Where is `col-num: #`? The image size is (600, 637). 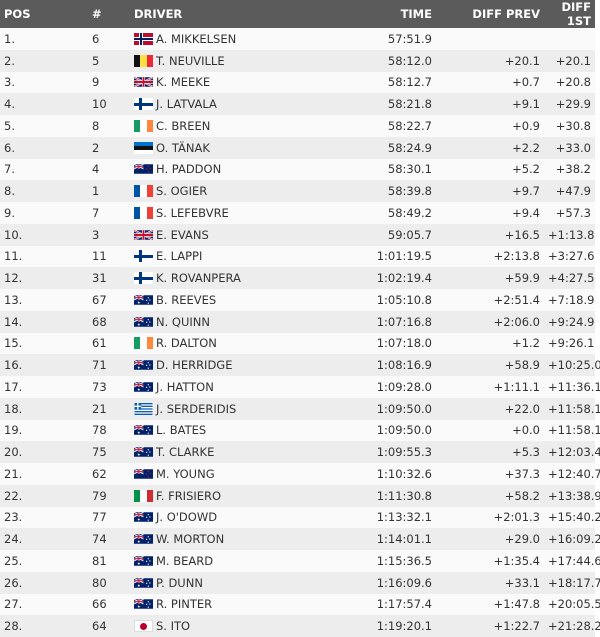 col-num: # is located at coordinates (109, 14).